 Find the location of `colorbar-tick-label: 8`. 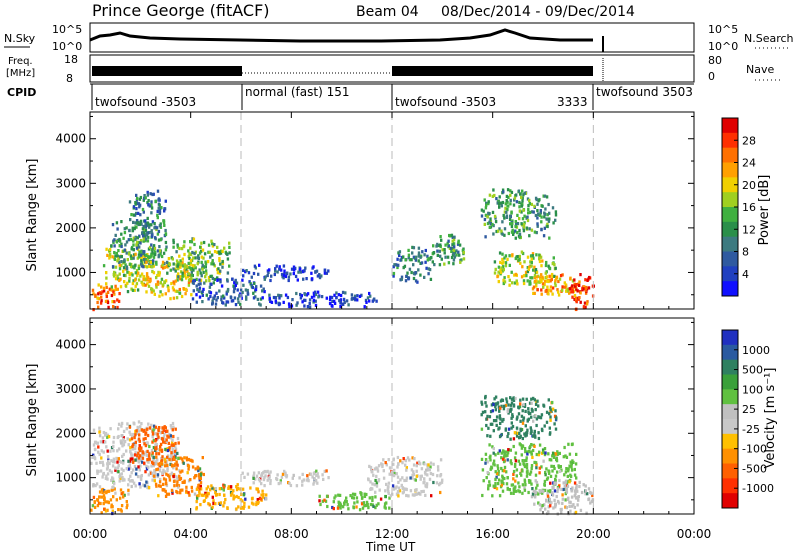

colorbar-tick-label: 8 is located at coordinates (745, 252).